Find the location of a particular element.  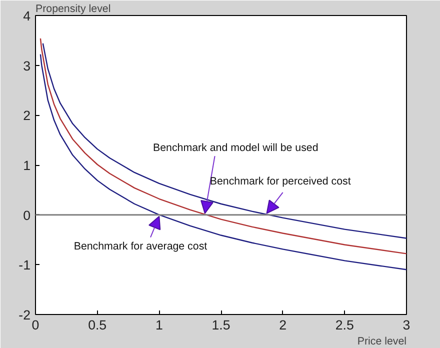

y-tick-label: 0 is located at coordinates (27, 215).